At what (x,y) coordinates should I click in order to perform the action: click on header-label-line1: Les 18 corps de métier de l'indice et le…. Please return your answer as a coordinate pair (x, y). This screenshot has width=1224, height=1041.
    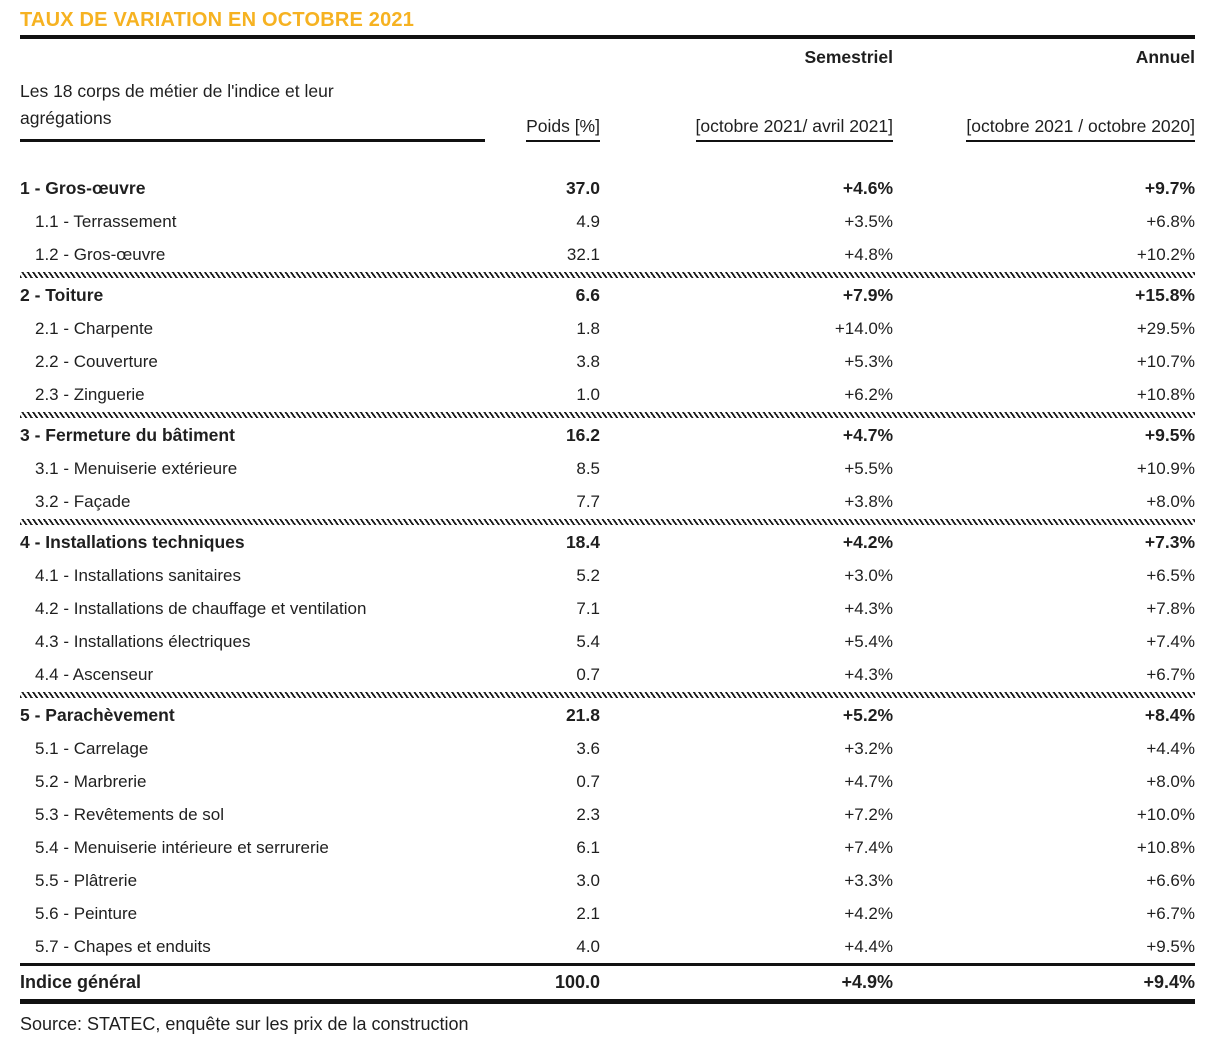
    Looking at the image, I should click on (177, 91).